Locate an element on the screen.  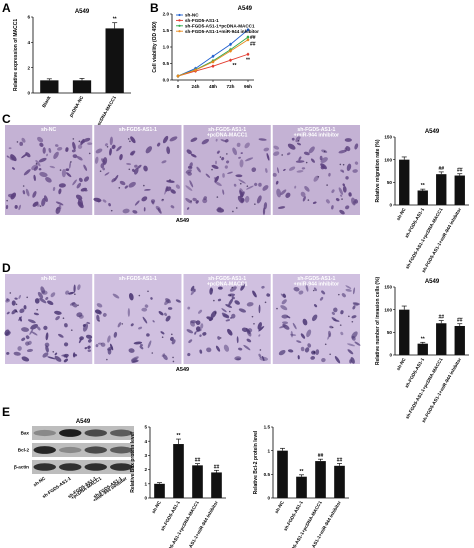
blot-row-label: Bax is located at coordinates (25, 433).